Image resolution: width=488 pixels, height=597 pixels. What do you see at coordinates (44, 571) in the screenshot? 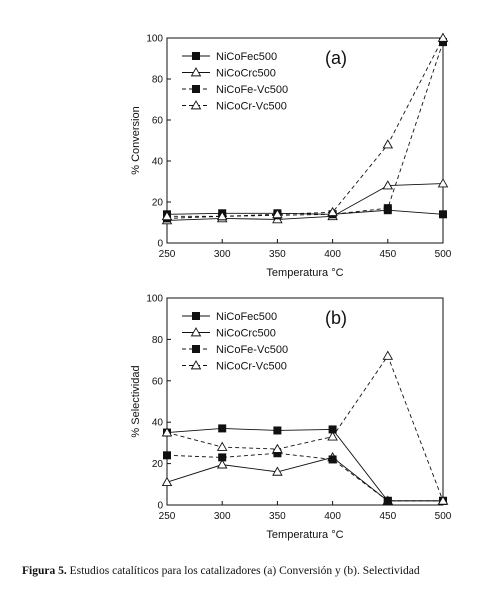
I see `caption-label: Figura 5.` at bounding box center [44, 571].